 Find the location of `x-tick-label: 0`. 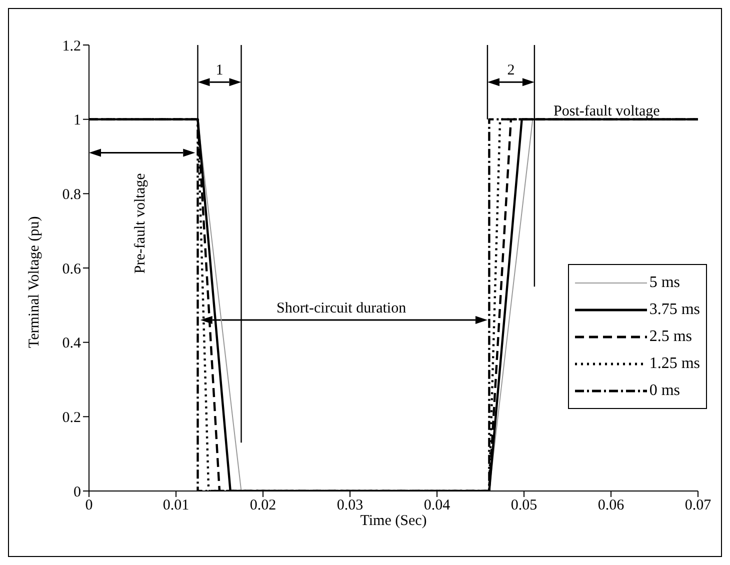

x-tick-label: 0 is located at coordinates (89, 506).